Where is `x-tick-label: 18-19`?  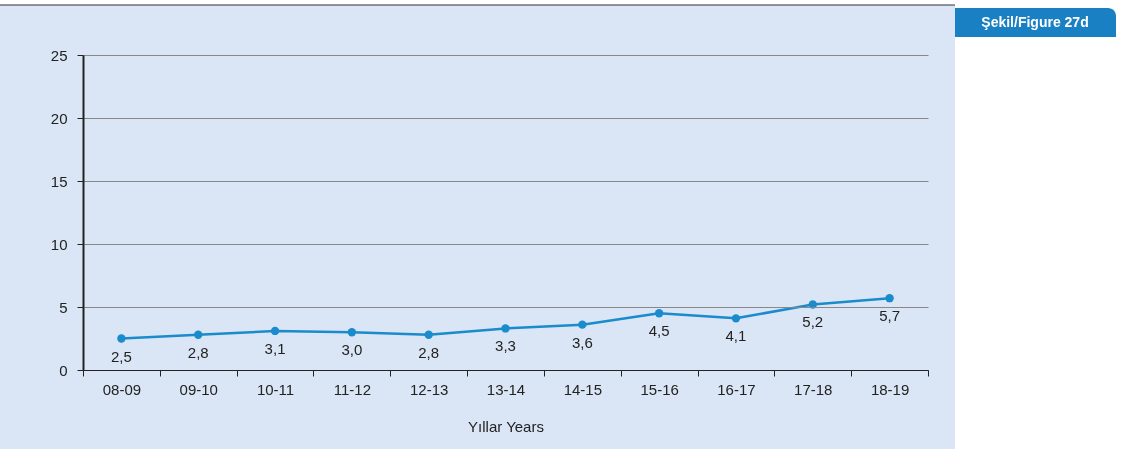
x-tick-label: 18-19 is located at coordinates (890, 389).